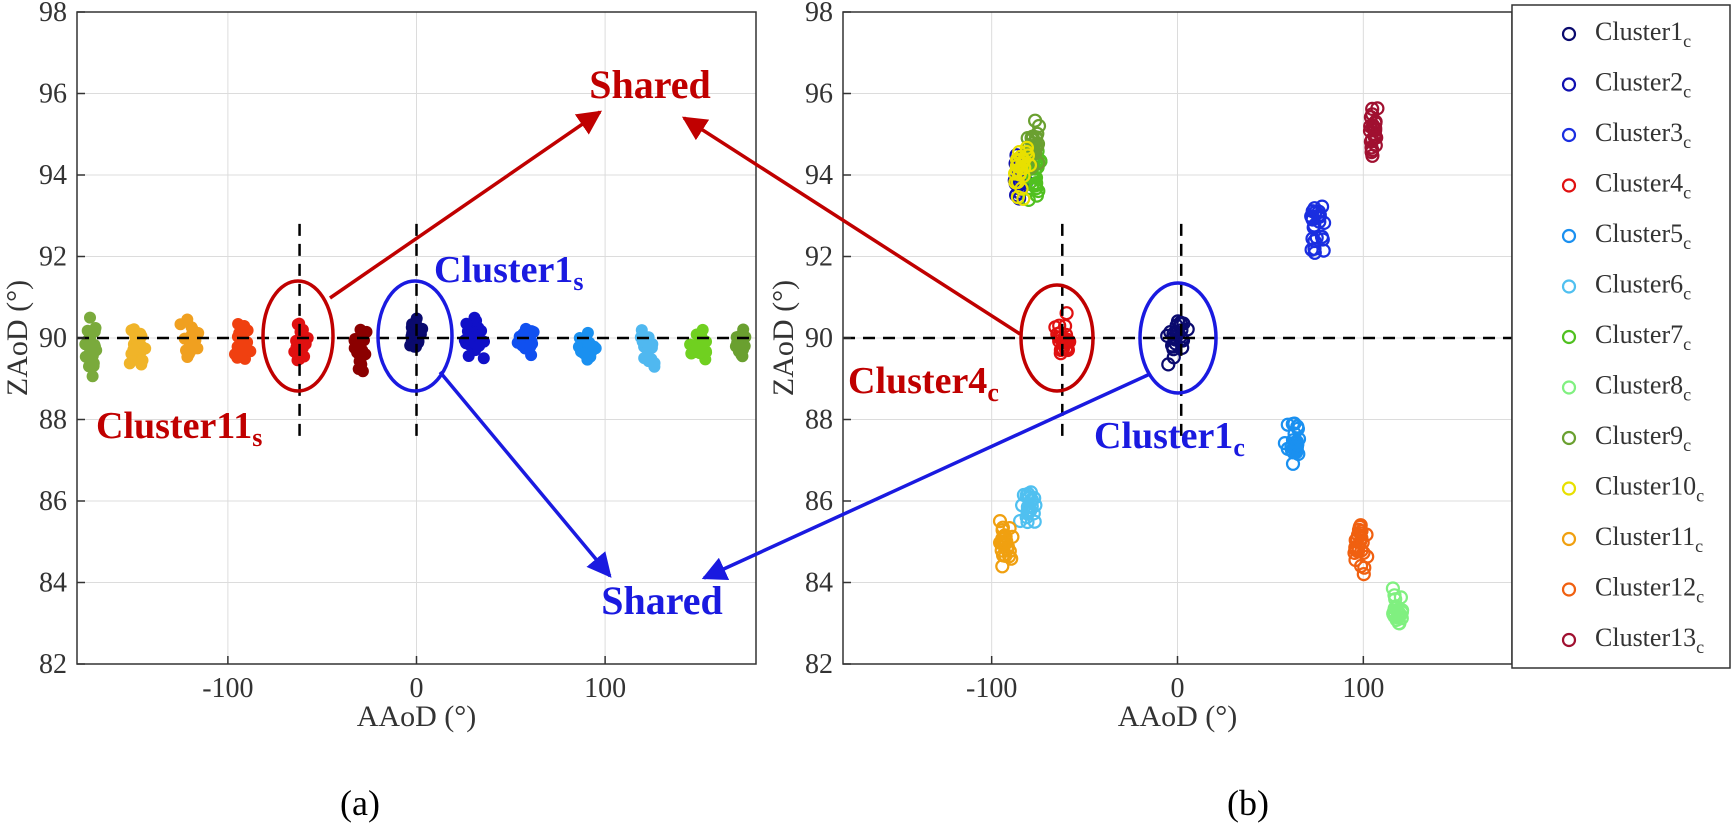  Describe the element at coordinates (53, 338) in the screenshot. I see `panel-a-y-tick-label: 90` at that location.